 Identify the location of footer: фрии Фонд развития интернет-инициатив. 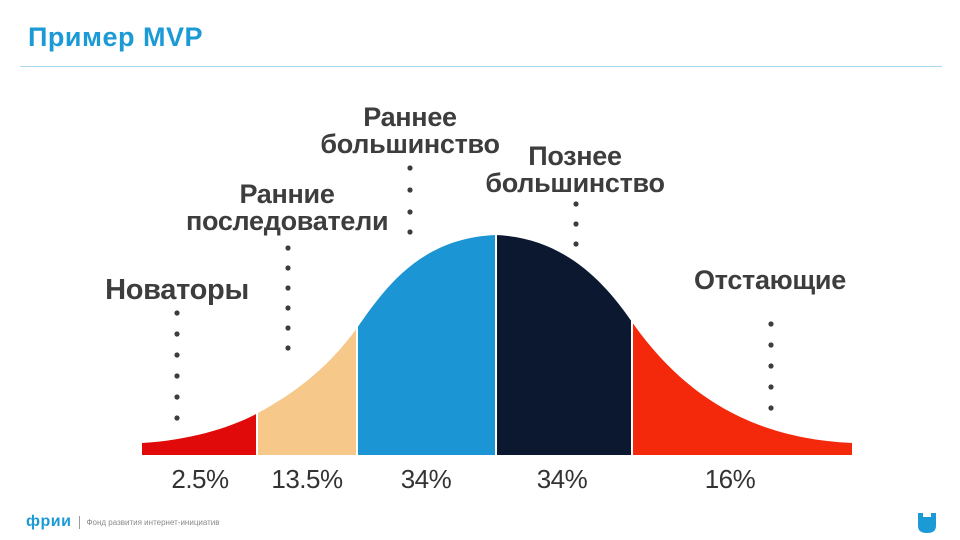
(123, 521).